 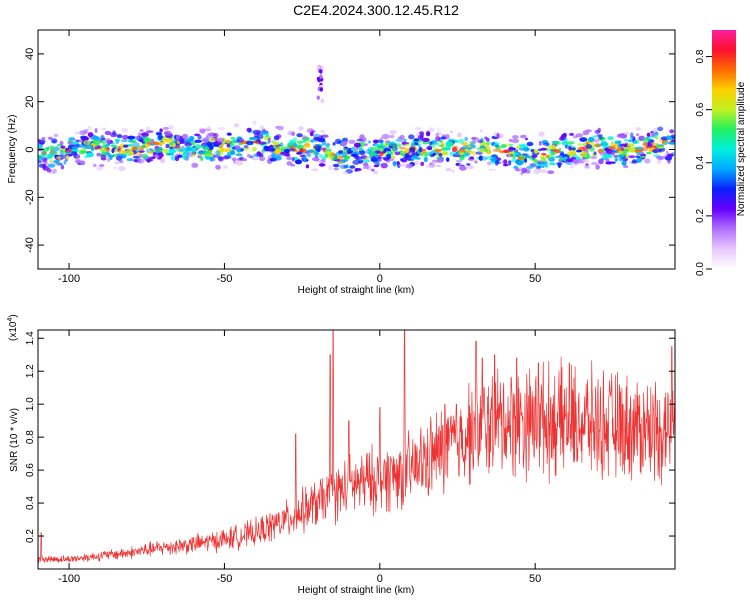 I want to click on y-tick-label: 20, so click(x=30, y=102).